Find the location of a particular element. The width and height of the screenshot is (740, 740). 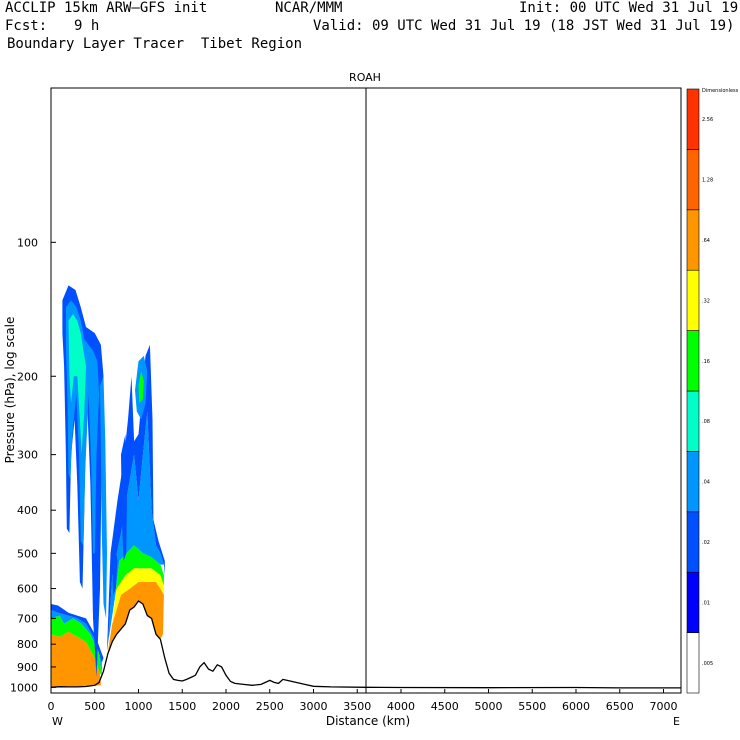

x-tick-label: 4000 is located at coordinates (401, 706).